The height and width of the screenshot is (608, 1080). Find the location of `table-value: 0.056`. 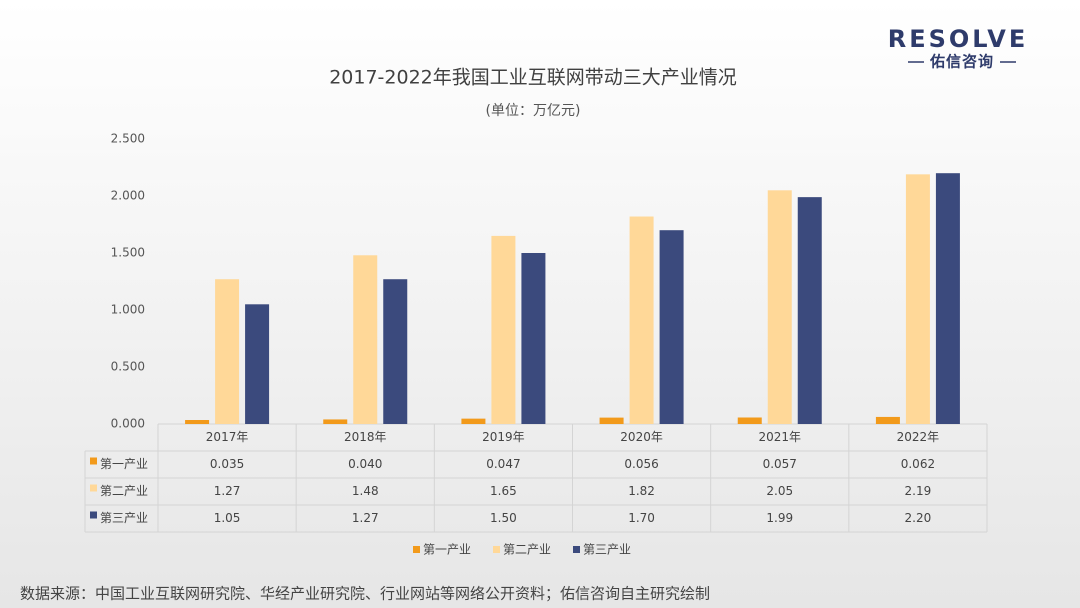

table-value: 0.056 is located at coordinates (641, 464).